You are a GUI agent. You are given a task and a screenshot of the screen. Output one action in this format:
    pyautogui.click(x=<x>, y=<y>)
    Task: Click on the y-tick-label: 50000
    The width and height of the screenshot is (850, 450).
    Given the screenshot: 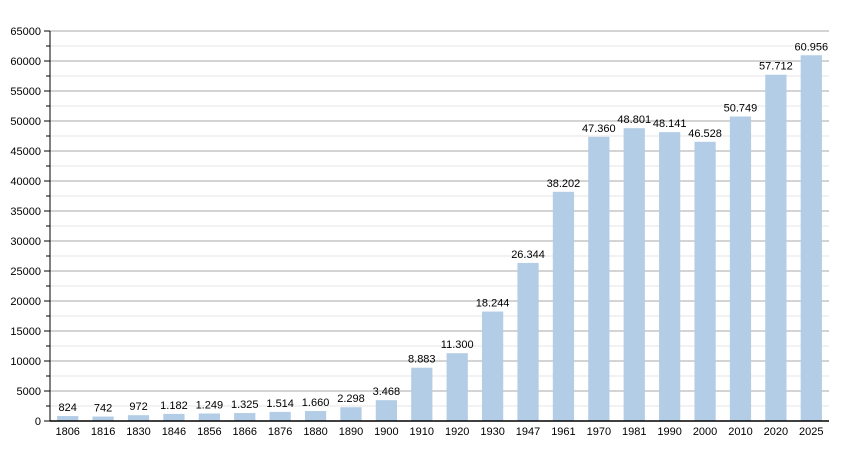 What is the action you would take?
    pyautogui.click(x=25, y=122)
    